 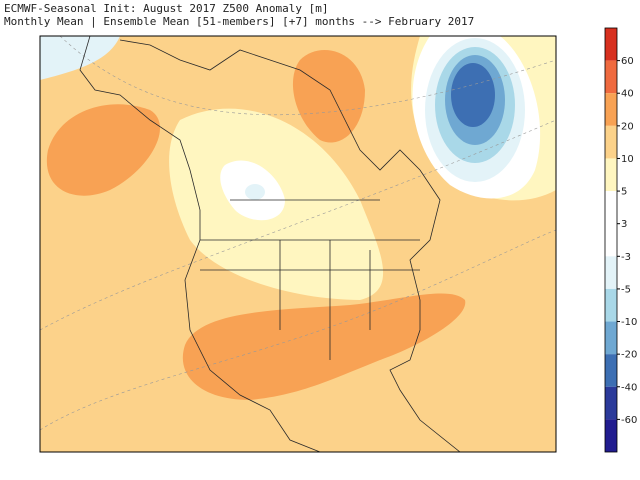 I want to click on colorbar-label: 40, so click(x=627, y=94).